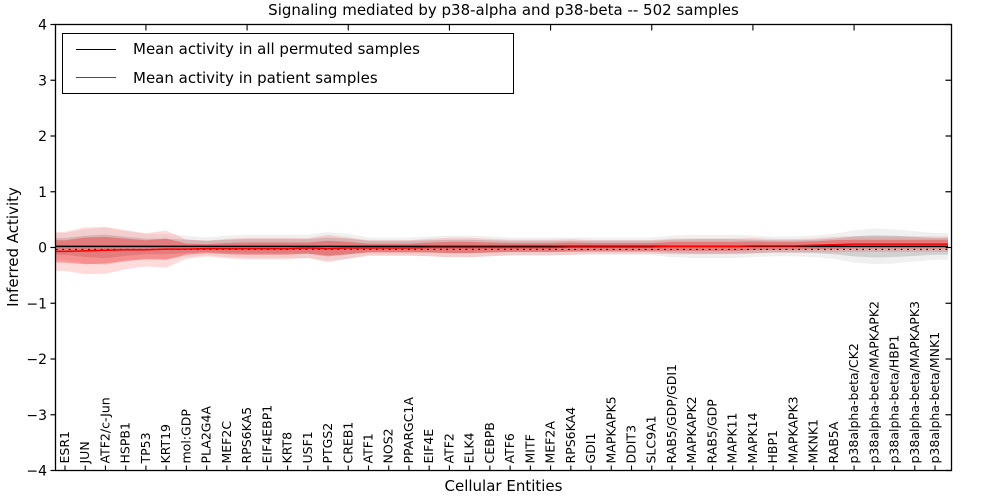 The height and width of the screenshot is (500, 1000). What do you see at coordinates (104, 430) in the screenshot?
I see `x-category-label: ATF2/c-Jun` at bounding box center [104, 430].